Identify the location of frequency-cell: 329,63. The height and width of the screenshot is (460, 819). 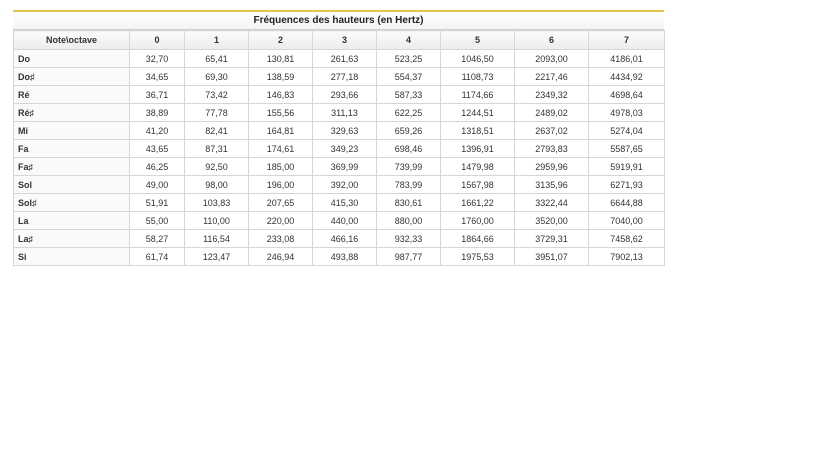
(344, 130).